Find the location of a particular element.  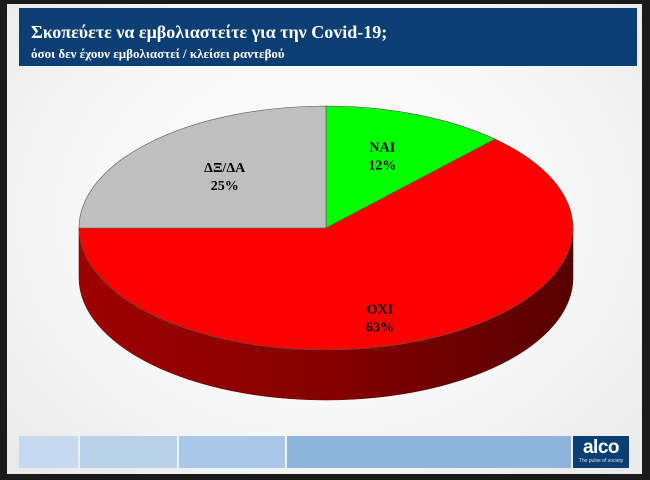

slice-label-3: ΔΞ/ΔΑ is located at coordinates (225, 168).